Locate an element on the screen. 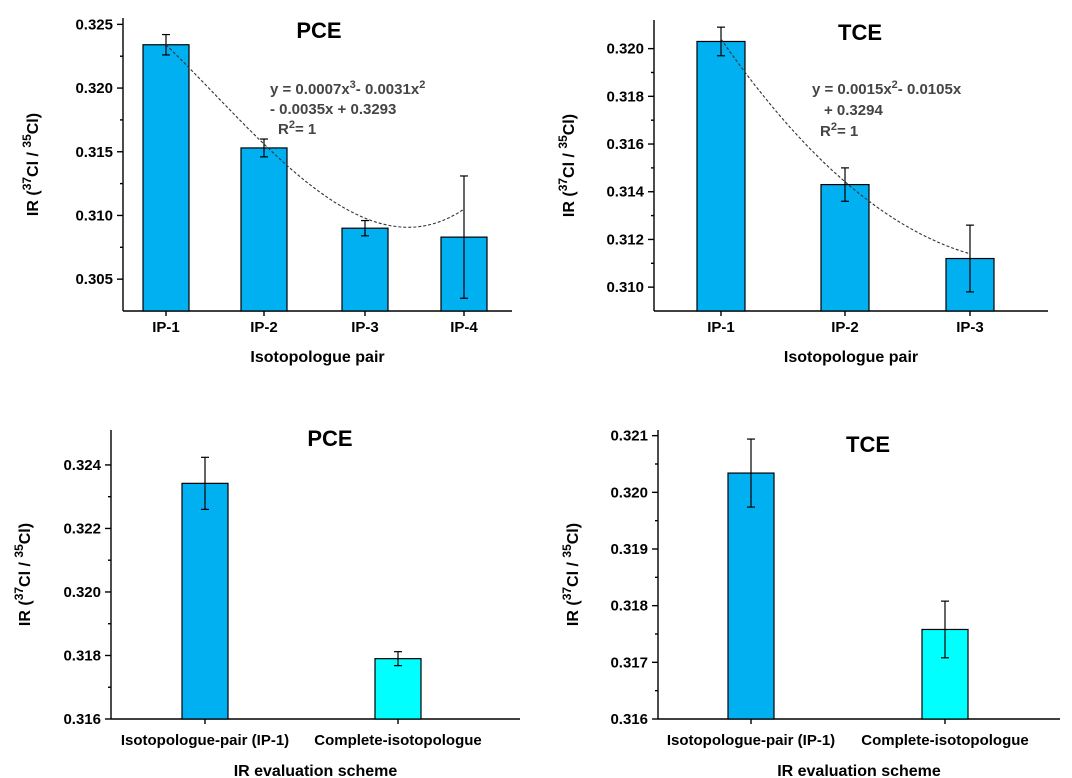  y-tick-label: 0.322 is located at coordinates (82, 528).